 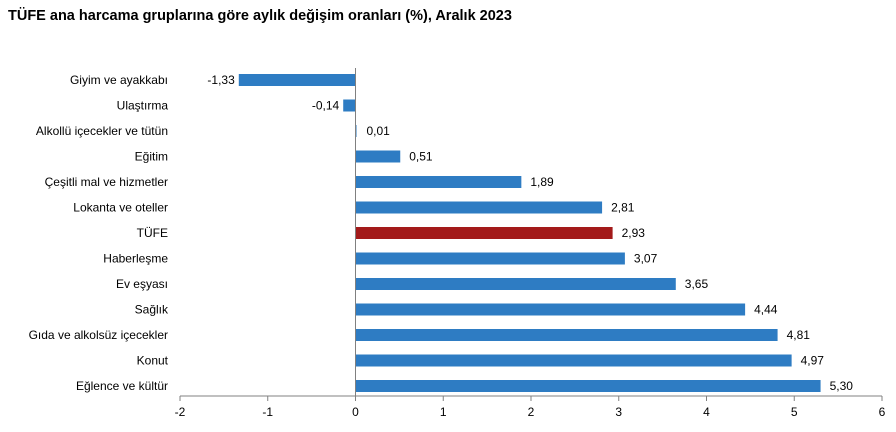 What do you see at coordinates (443, 412) in the screenshot?
I see `x-tick-label: 1` at bounding box center [443, 412].